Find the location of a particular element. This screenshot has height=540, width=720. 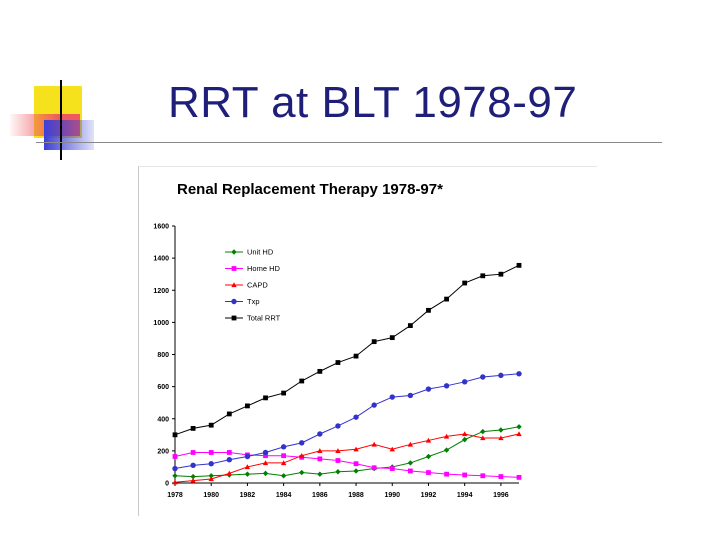

legend-item-home-hd: Home HD is located at coordinates (253, 268).